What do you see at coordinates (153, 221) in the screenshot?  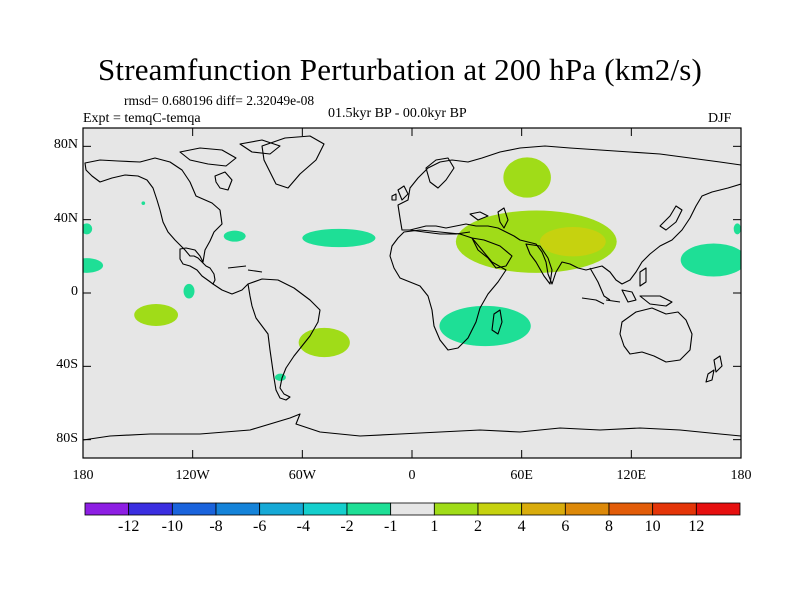 I see `north-america-coastline` at bounding box center [153, 221].